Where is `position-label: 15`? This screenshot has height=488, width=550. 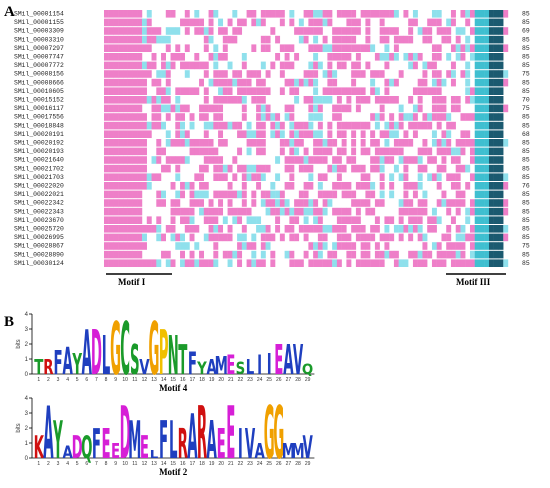 position-label: 15 is located at coordinates (173, 464).